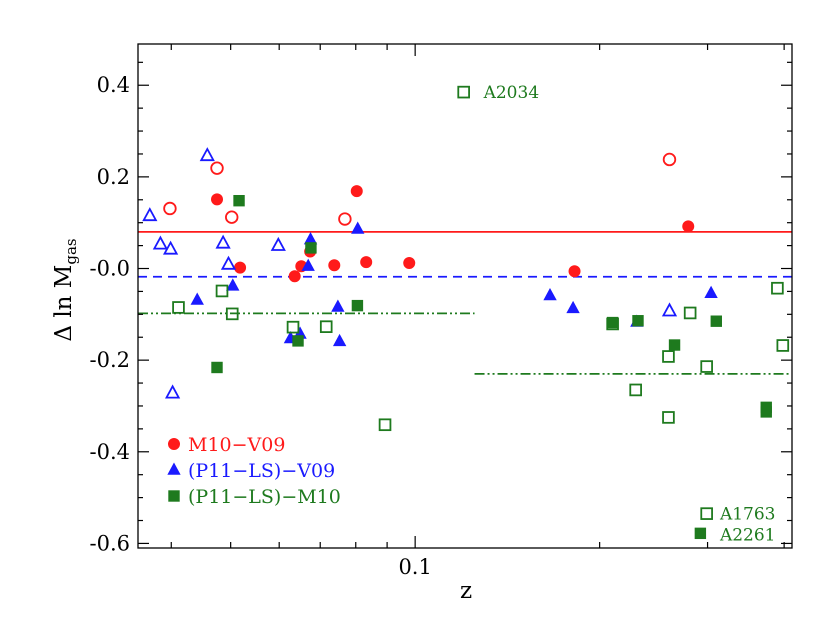 This screenshot has width=830, height=623. I want to click on y-tick-label: -0.2, so click(110, 360).